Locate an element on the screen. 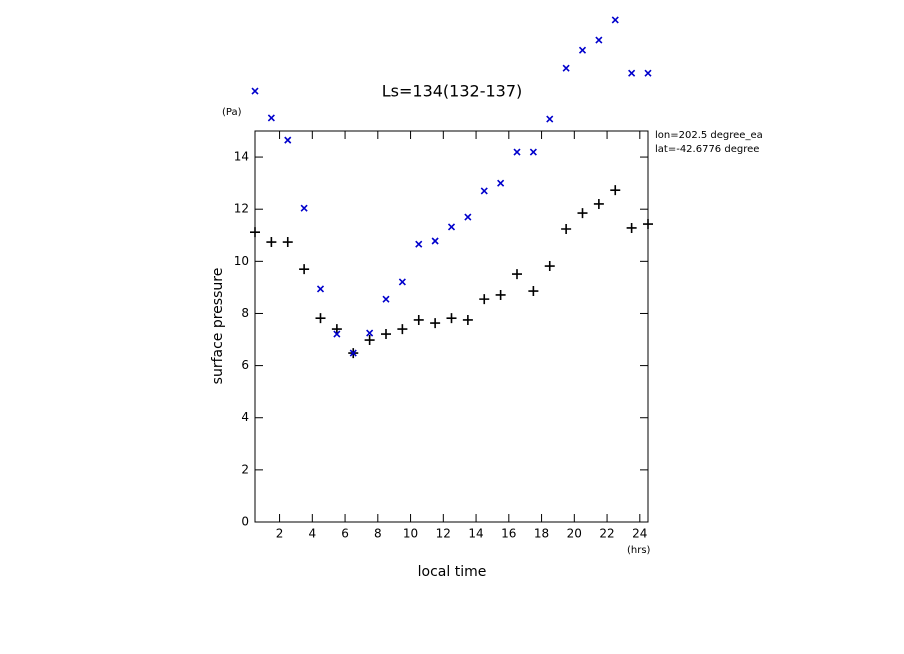  x-tick-label: 10 is located at coordinates (410, 534).